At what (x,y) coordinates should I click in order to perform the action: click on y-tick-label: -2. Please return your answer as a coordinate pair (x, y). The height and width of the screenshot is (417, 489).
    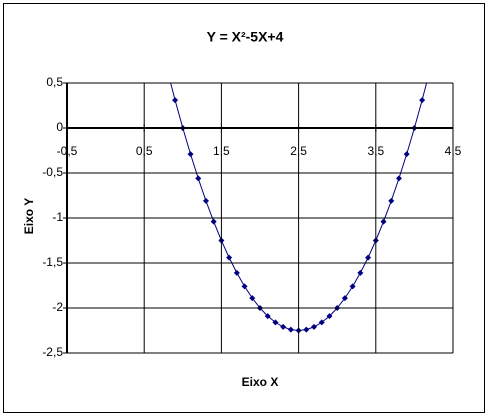
    Looking at the image, I should click on (57, 307).